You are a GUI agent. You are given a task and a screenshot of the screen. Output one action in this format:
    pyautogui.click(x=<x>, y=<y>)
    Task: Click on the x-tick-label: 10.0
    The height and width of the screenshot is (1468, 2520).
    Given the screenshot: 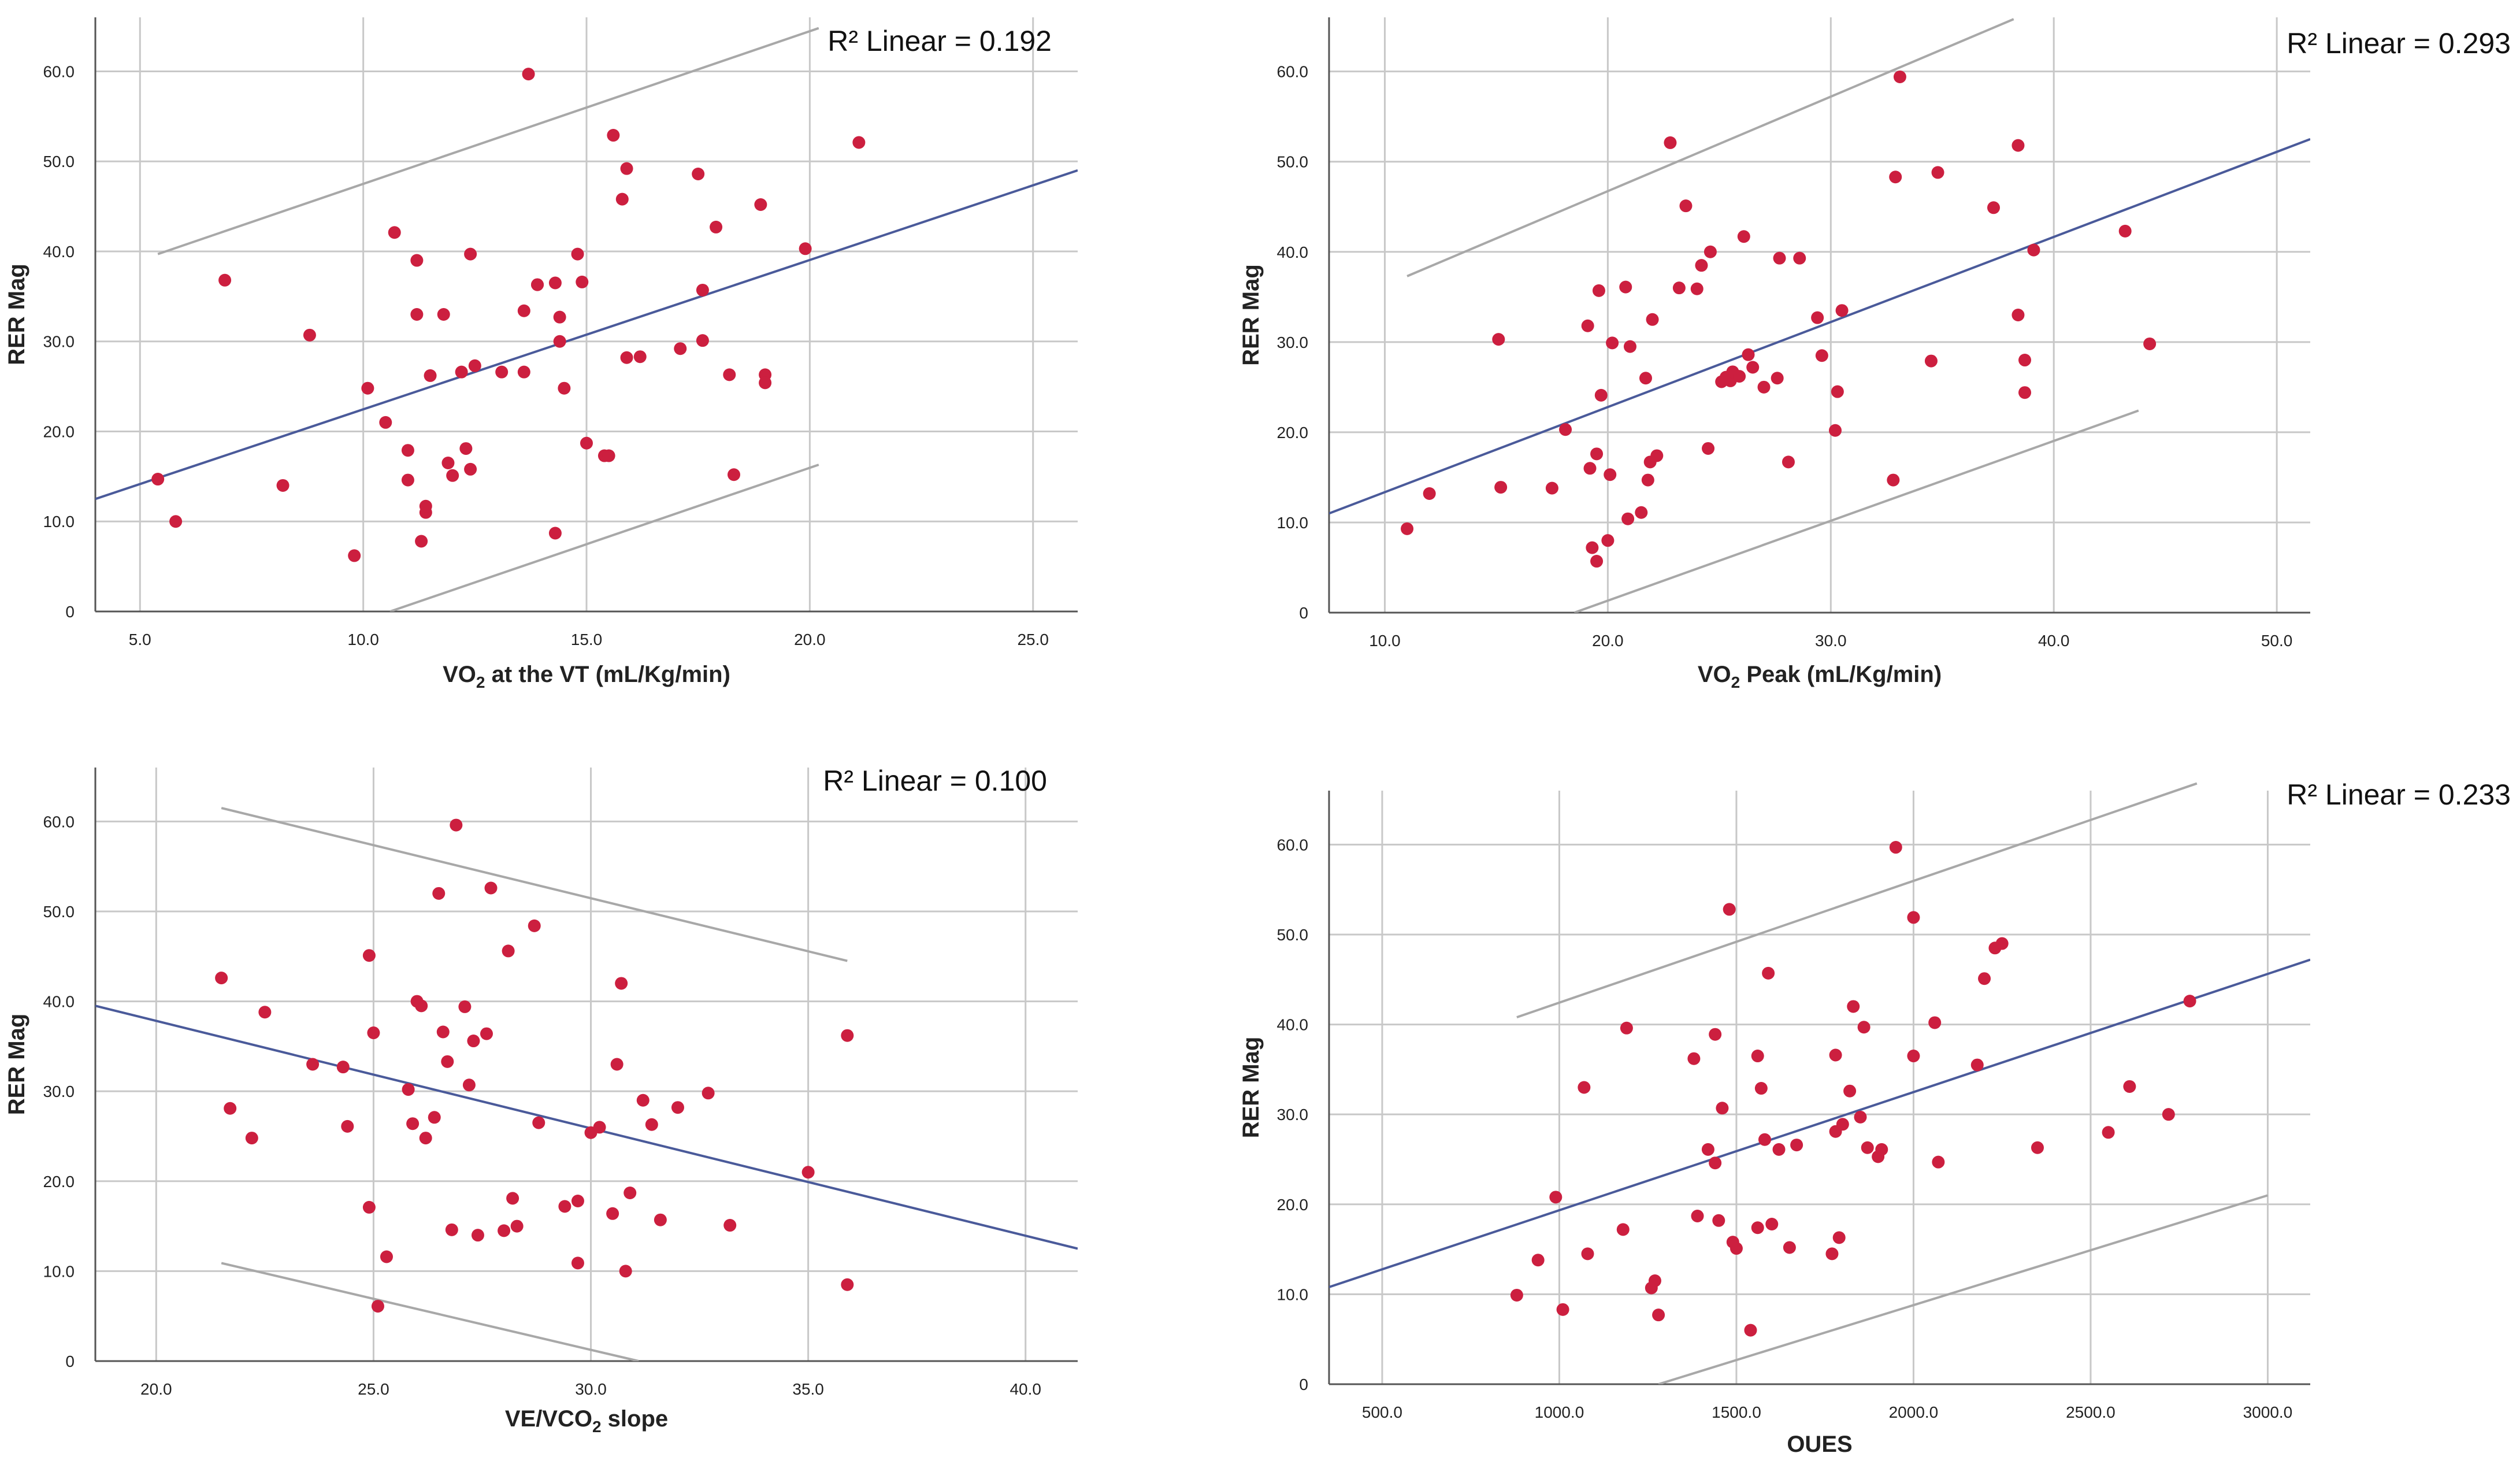 What is the action you would take?
    pyautogui.click(x=363, y=639)
    